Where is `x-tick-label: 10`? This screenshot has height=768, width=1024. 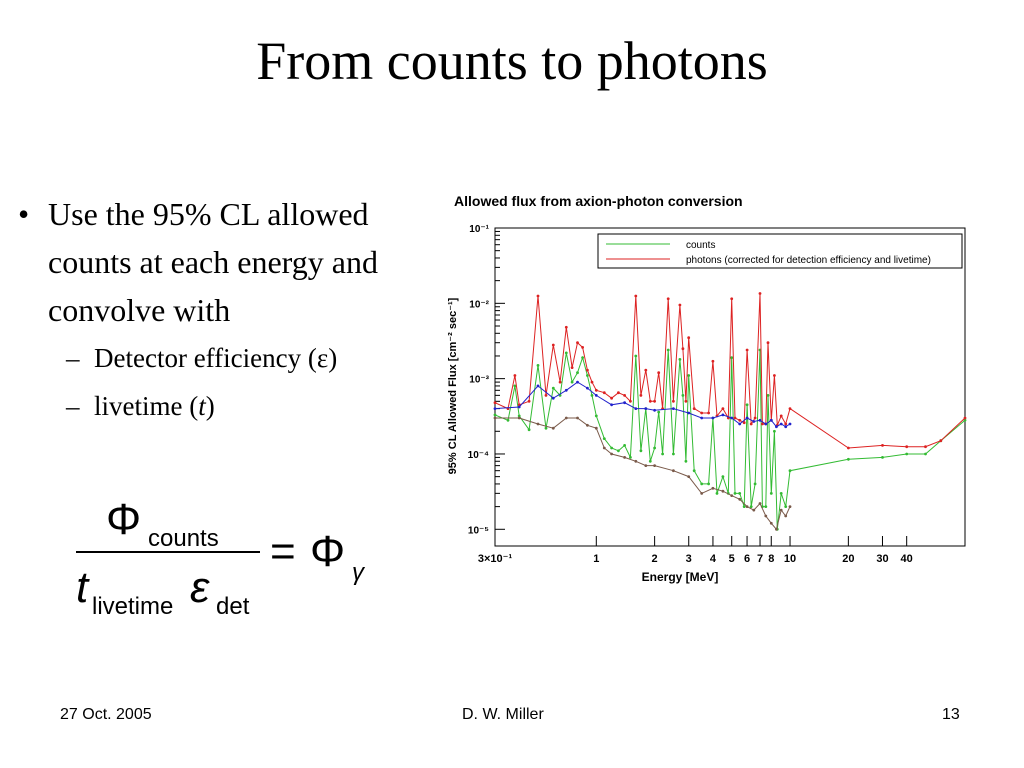
x-tick-label: 10 is located at coordinates (790, 559).